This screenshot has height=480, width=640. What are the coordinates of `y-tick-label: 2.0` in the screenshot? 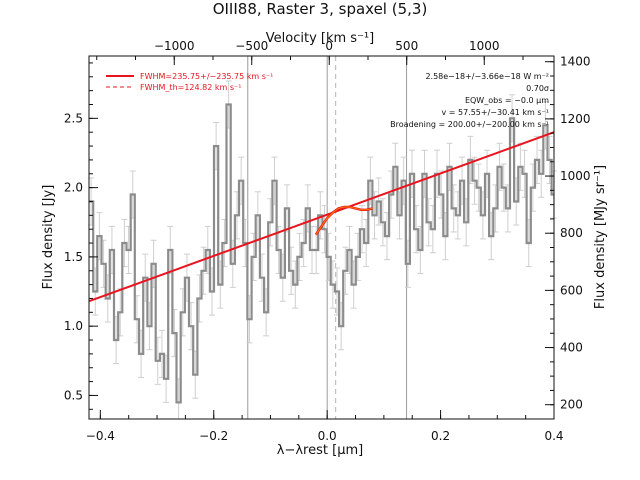 It's located at (73, 188).